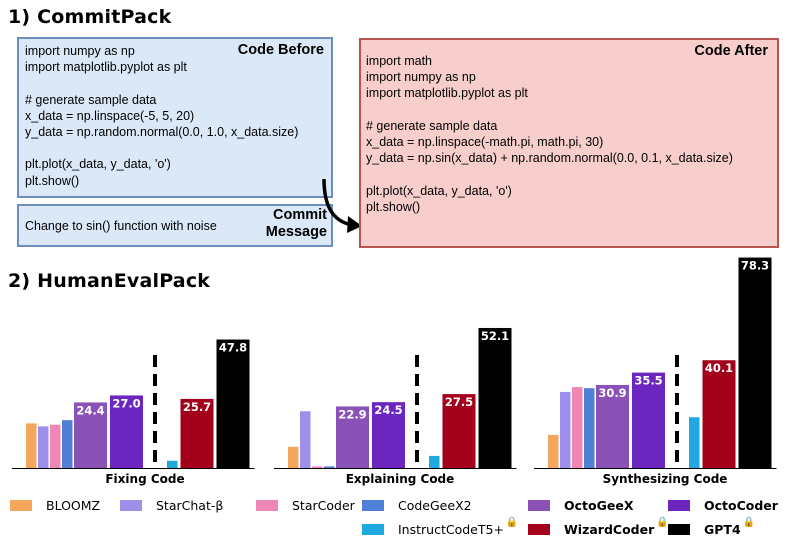  I want to click on panel-title-explaining: Explaining Code, so click(400, 479).